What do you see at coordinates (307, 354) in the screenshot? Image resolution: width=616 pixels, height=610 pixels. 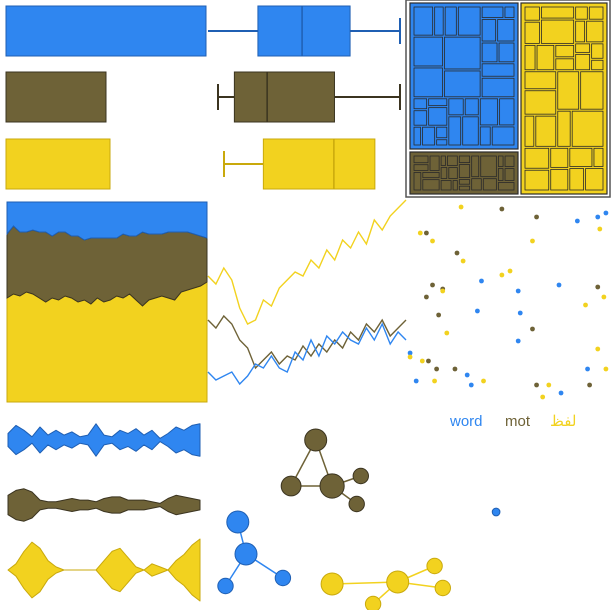 I see `line-series-blue` at bounding box center [307, 354].